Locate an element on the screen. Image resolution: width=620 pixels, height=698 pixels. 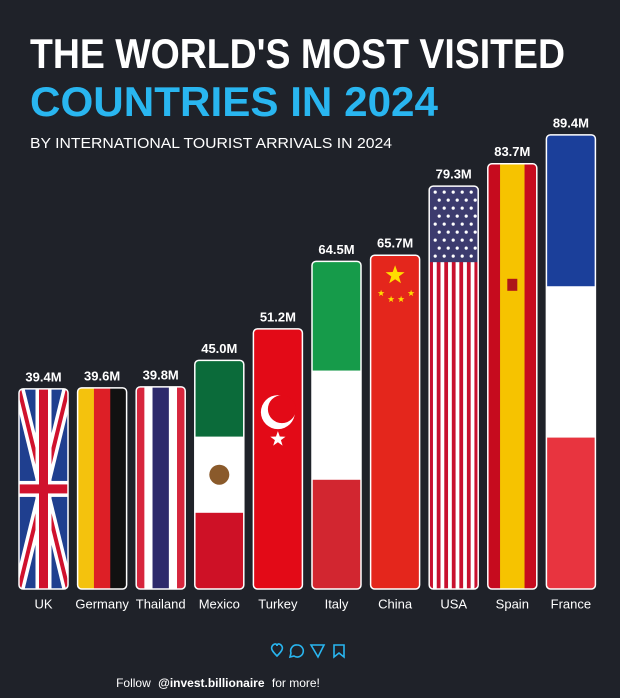
footer-prefix: Follow is located at coordinates (133, 683).